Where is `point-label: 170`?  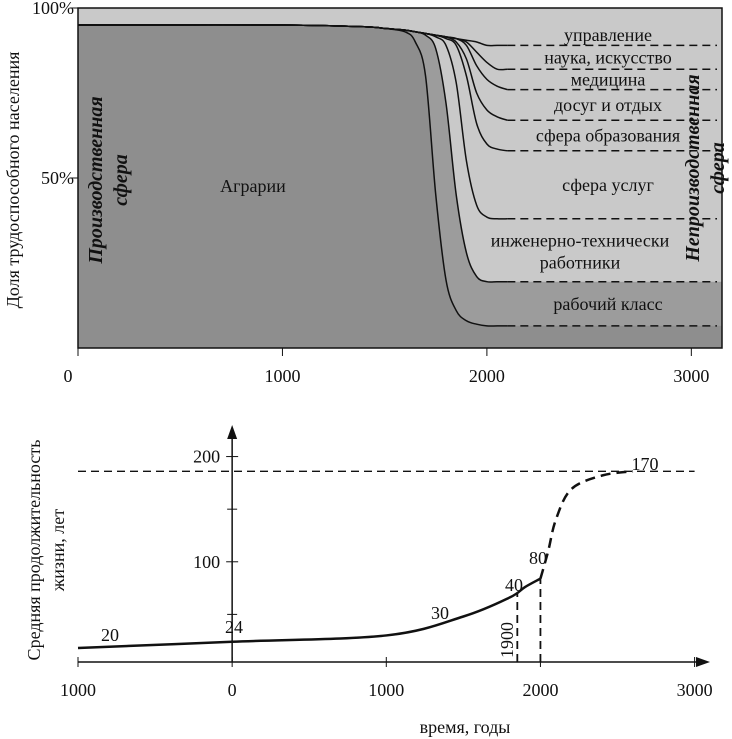
point-label: 170 is located at coordinates (645, 464).